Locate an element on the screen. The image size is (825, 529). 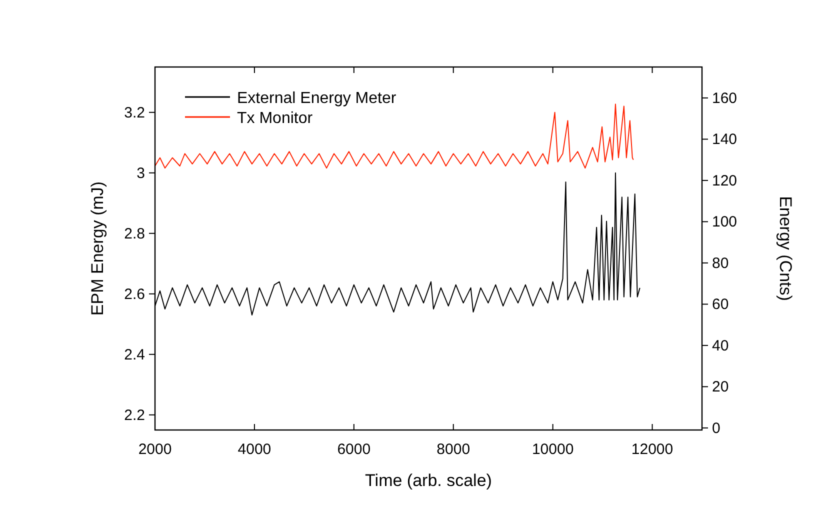
y-tick-label: 2.2 is located at coordinates (134, 415).